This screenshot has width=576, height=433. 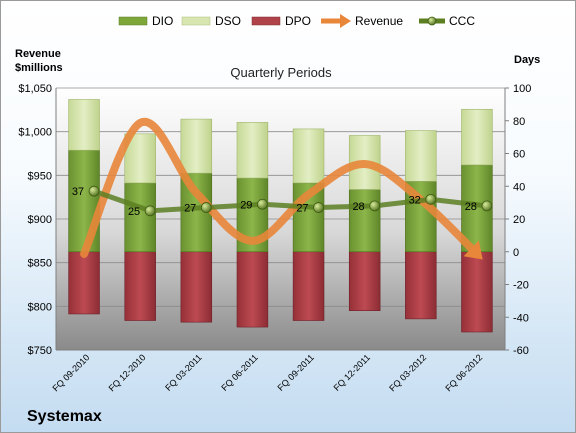 What do you see at coordinates (78, 192) in the screenshot?
I see `ccc-data-label: 37` at bounding box center [78, 192].